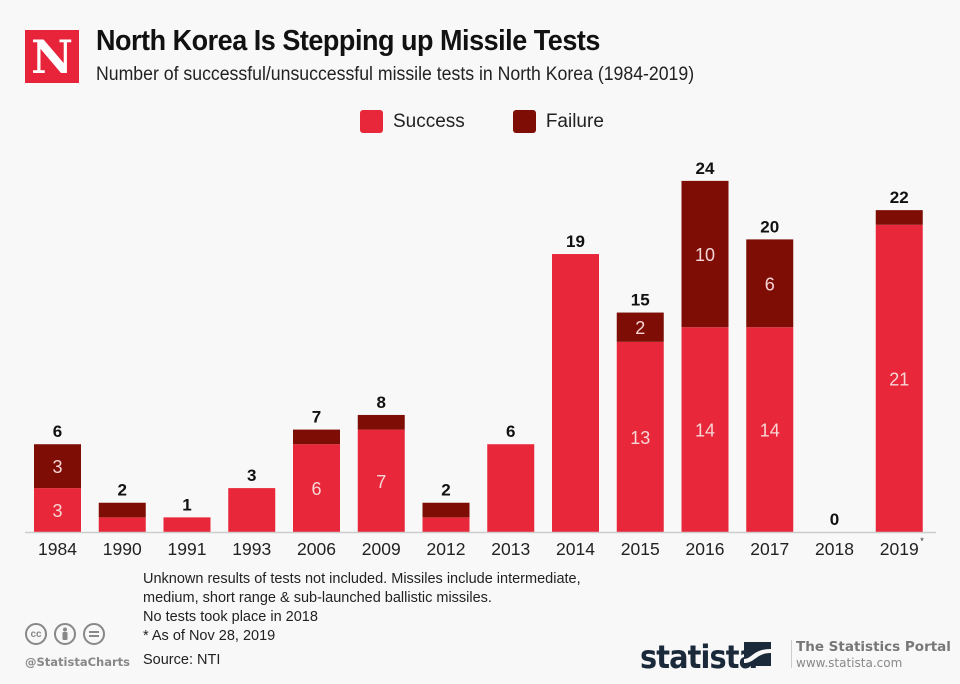 The image size is (960, 684). Describe the element at coordinates (575, 241) in the screenshot. I see `bar-total-label: 19` at that location.